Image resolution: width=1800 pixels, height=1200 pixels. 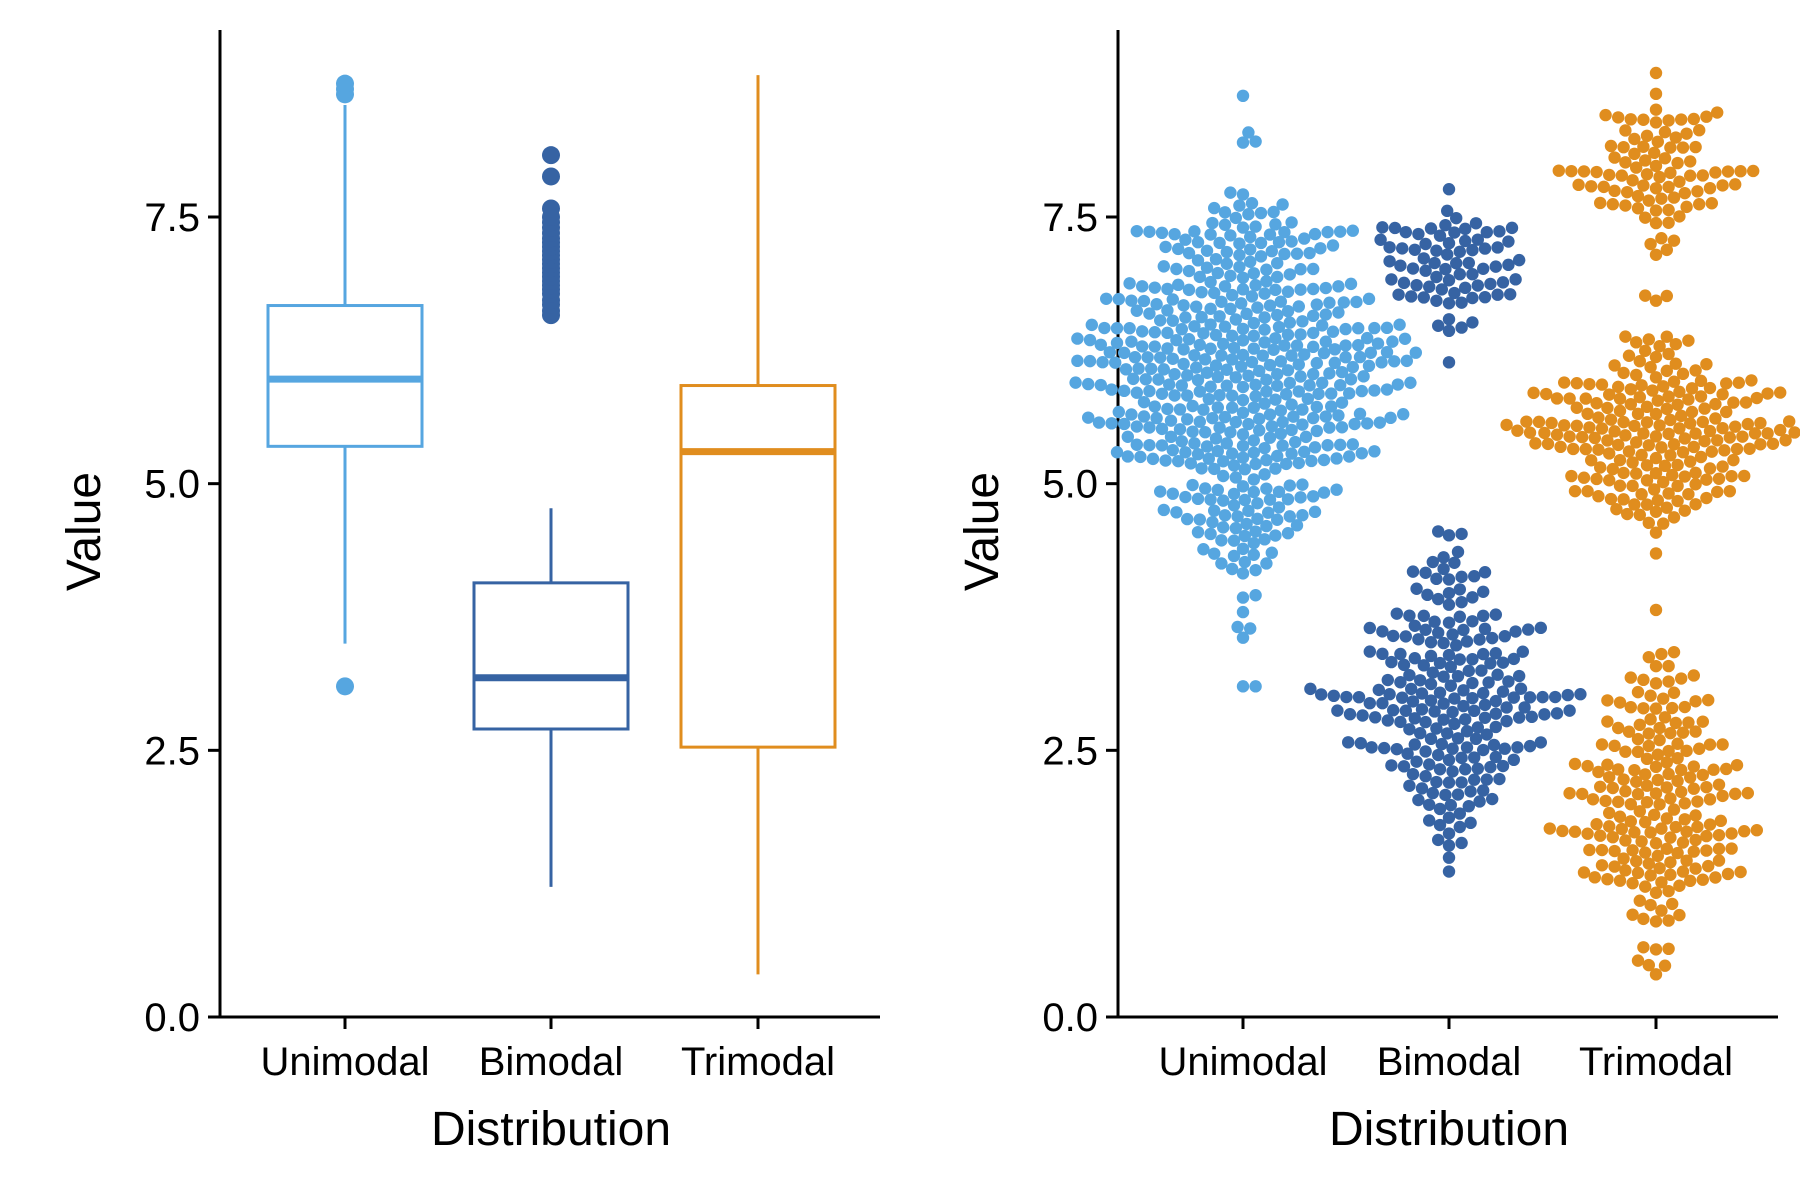 What do you see at coordinates (551, 155) in the screenshot?
I see `outlier-point` at bounding box center [551, 155].